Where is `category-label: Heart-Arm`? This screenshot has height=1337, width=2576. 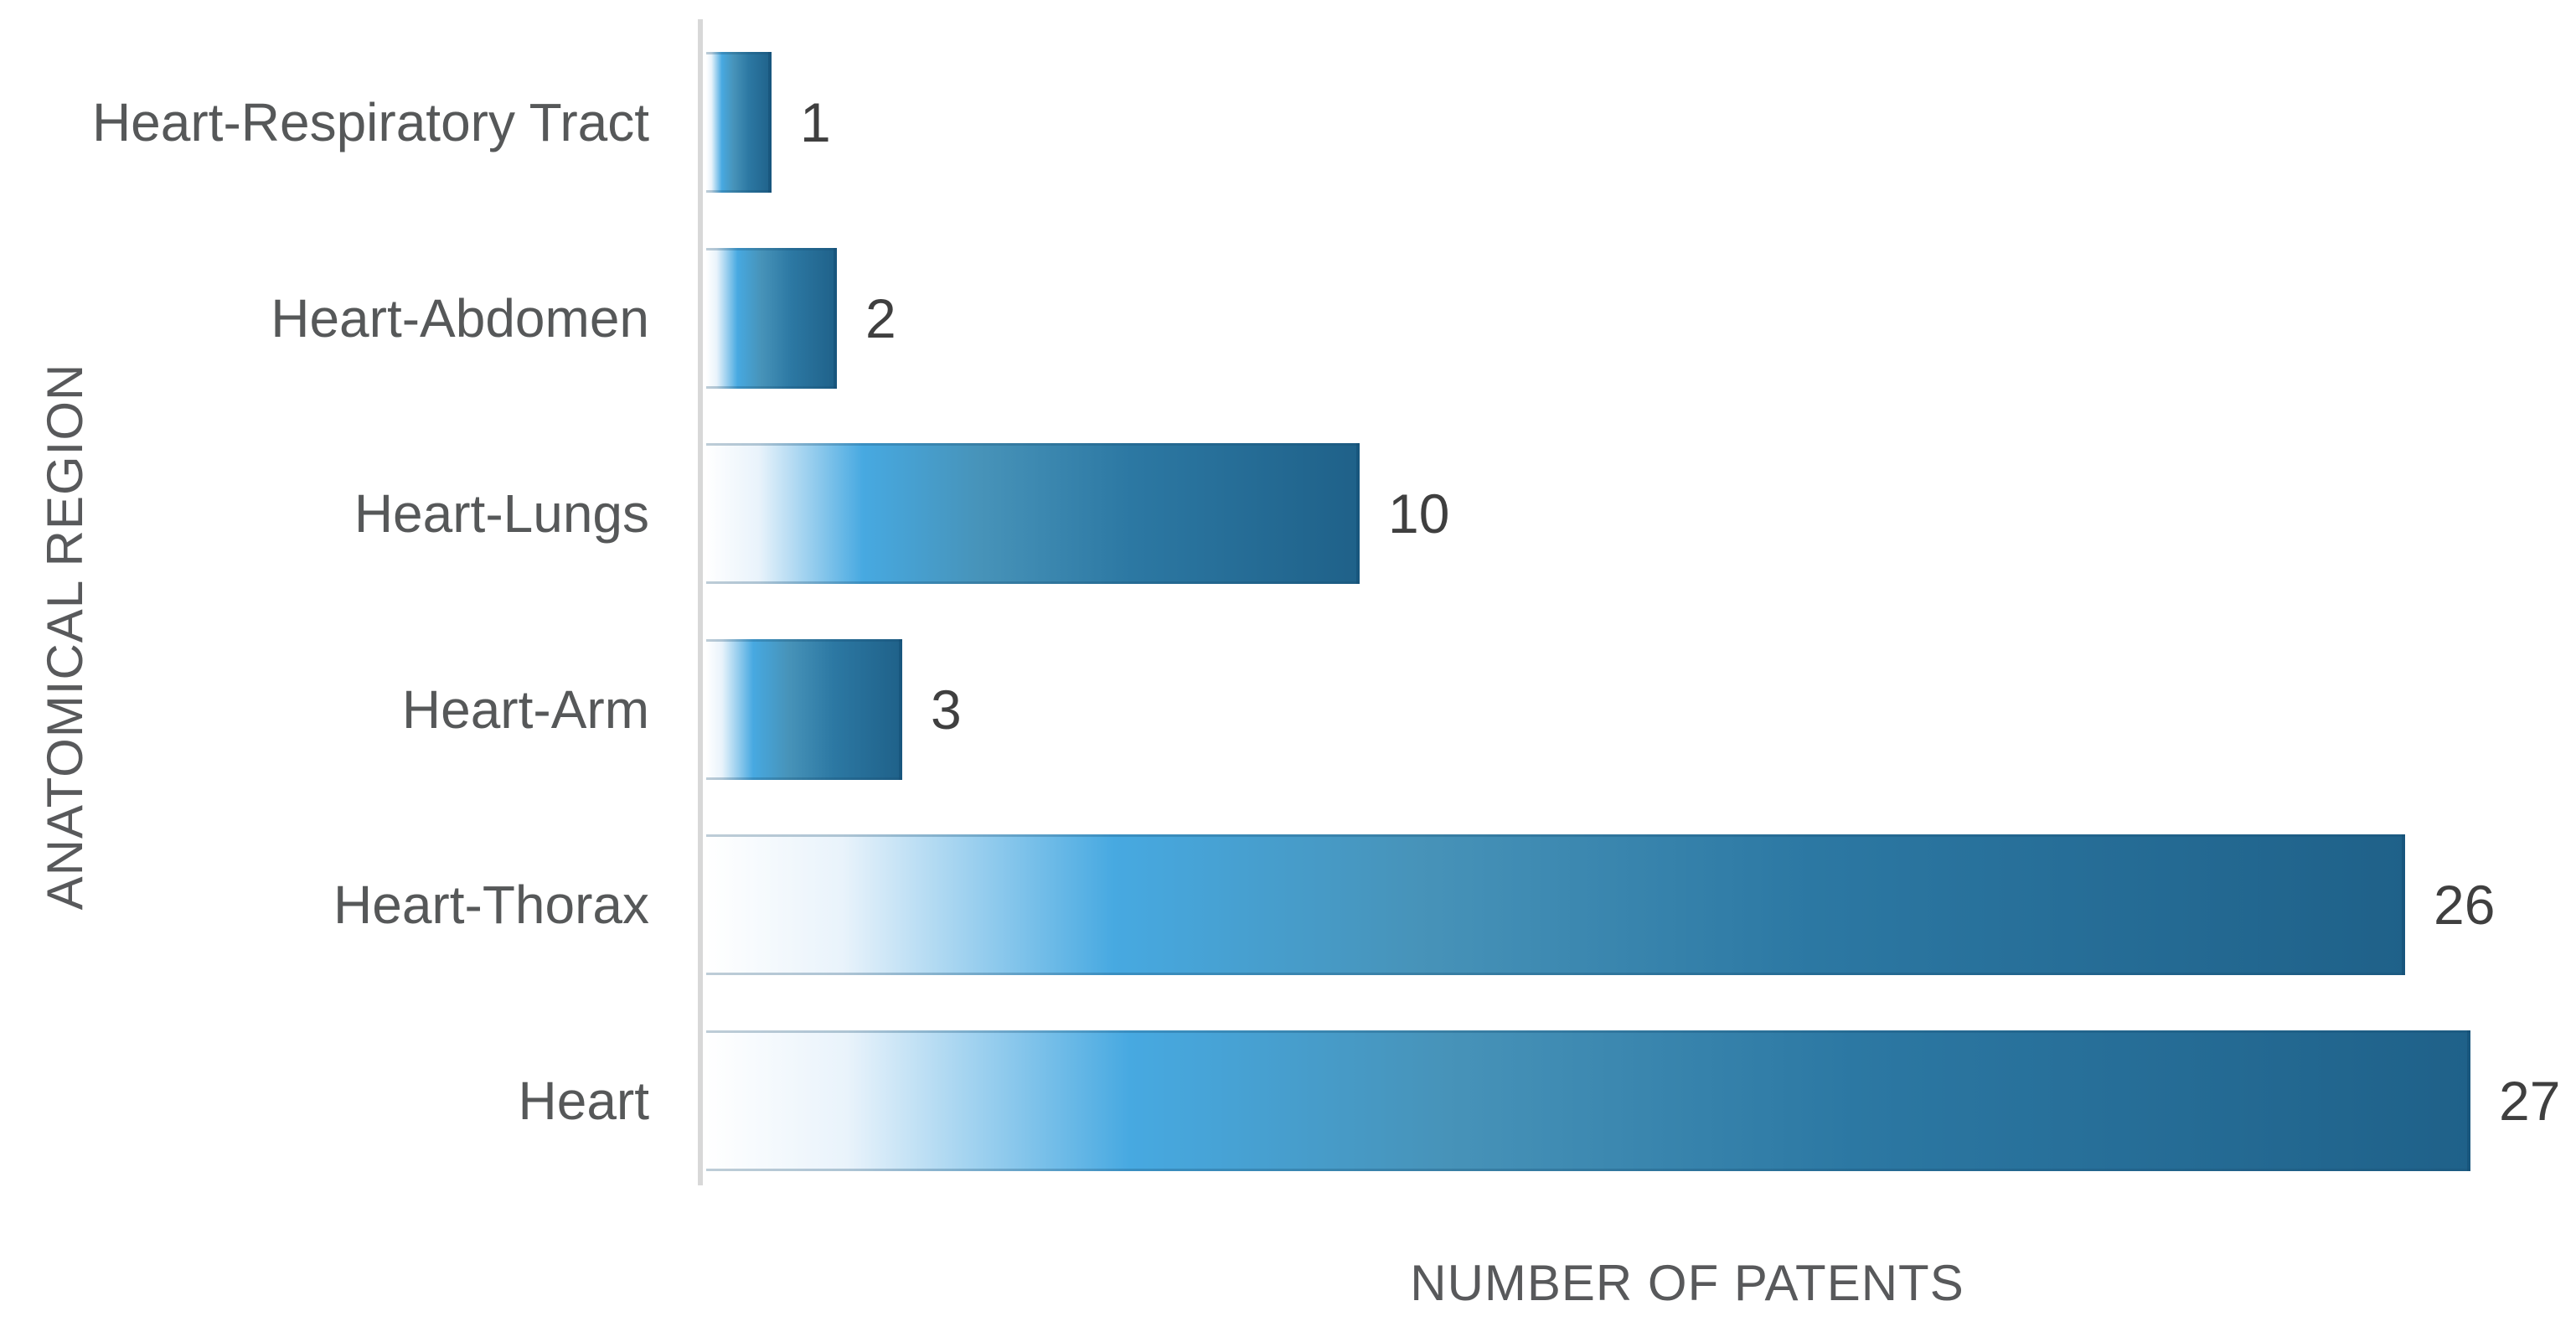
category-label: Heart-Arm is located at coordinates (525, 709).